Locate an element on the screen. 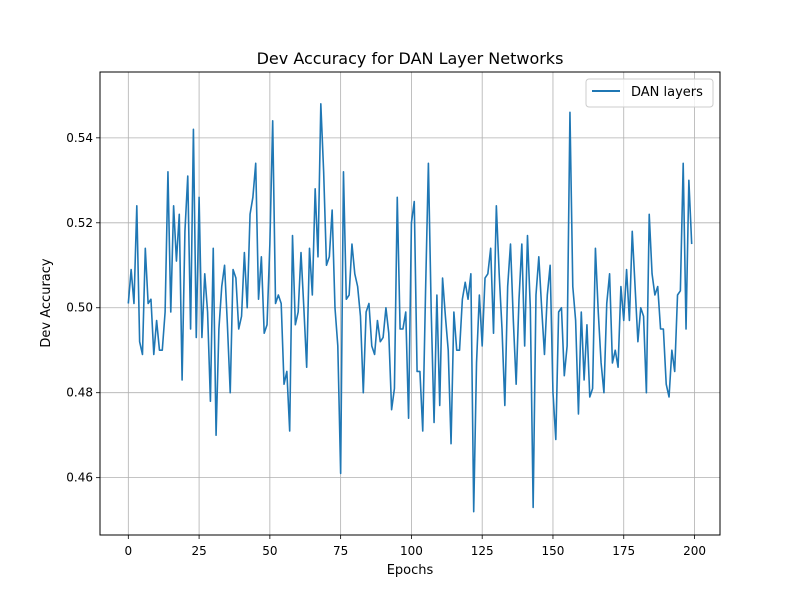  x-tick-label: 25 is located at coordinates (198, 551).